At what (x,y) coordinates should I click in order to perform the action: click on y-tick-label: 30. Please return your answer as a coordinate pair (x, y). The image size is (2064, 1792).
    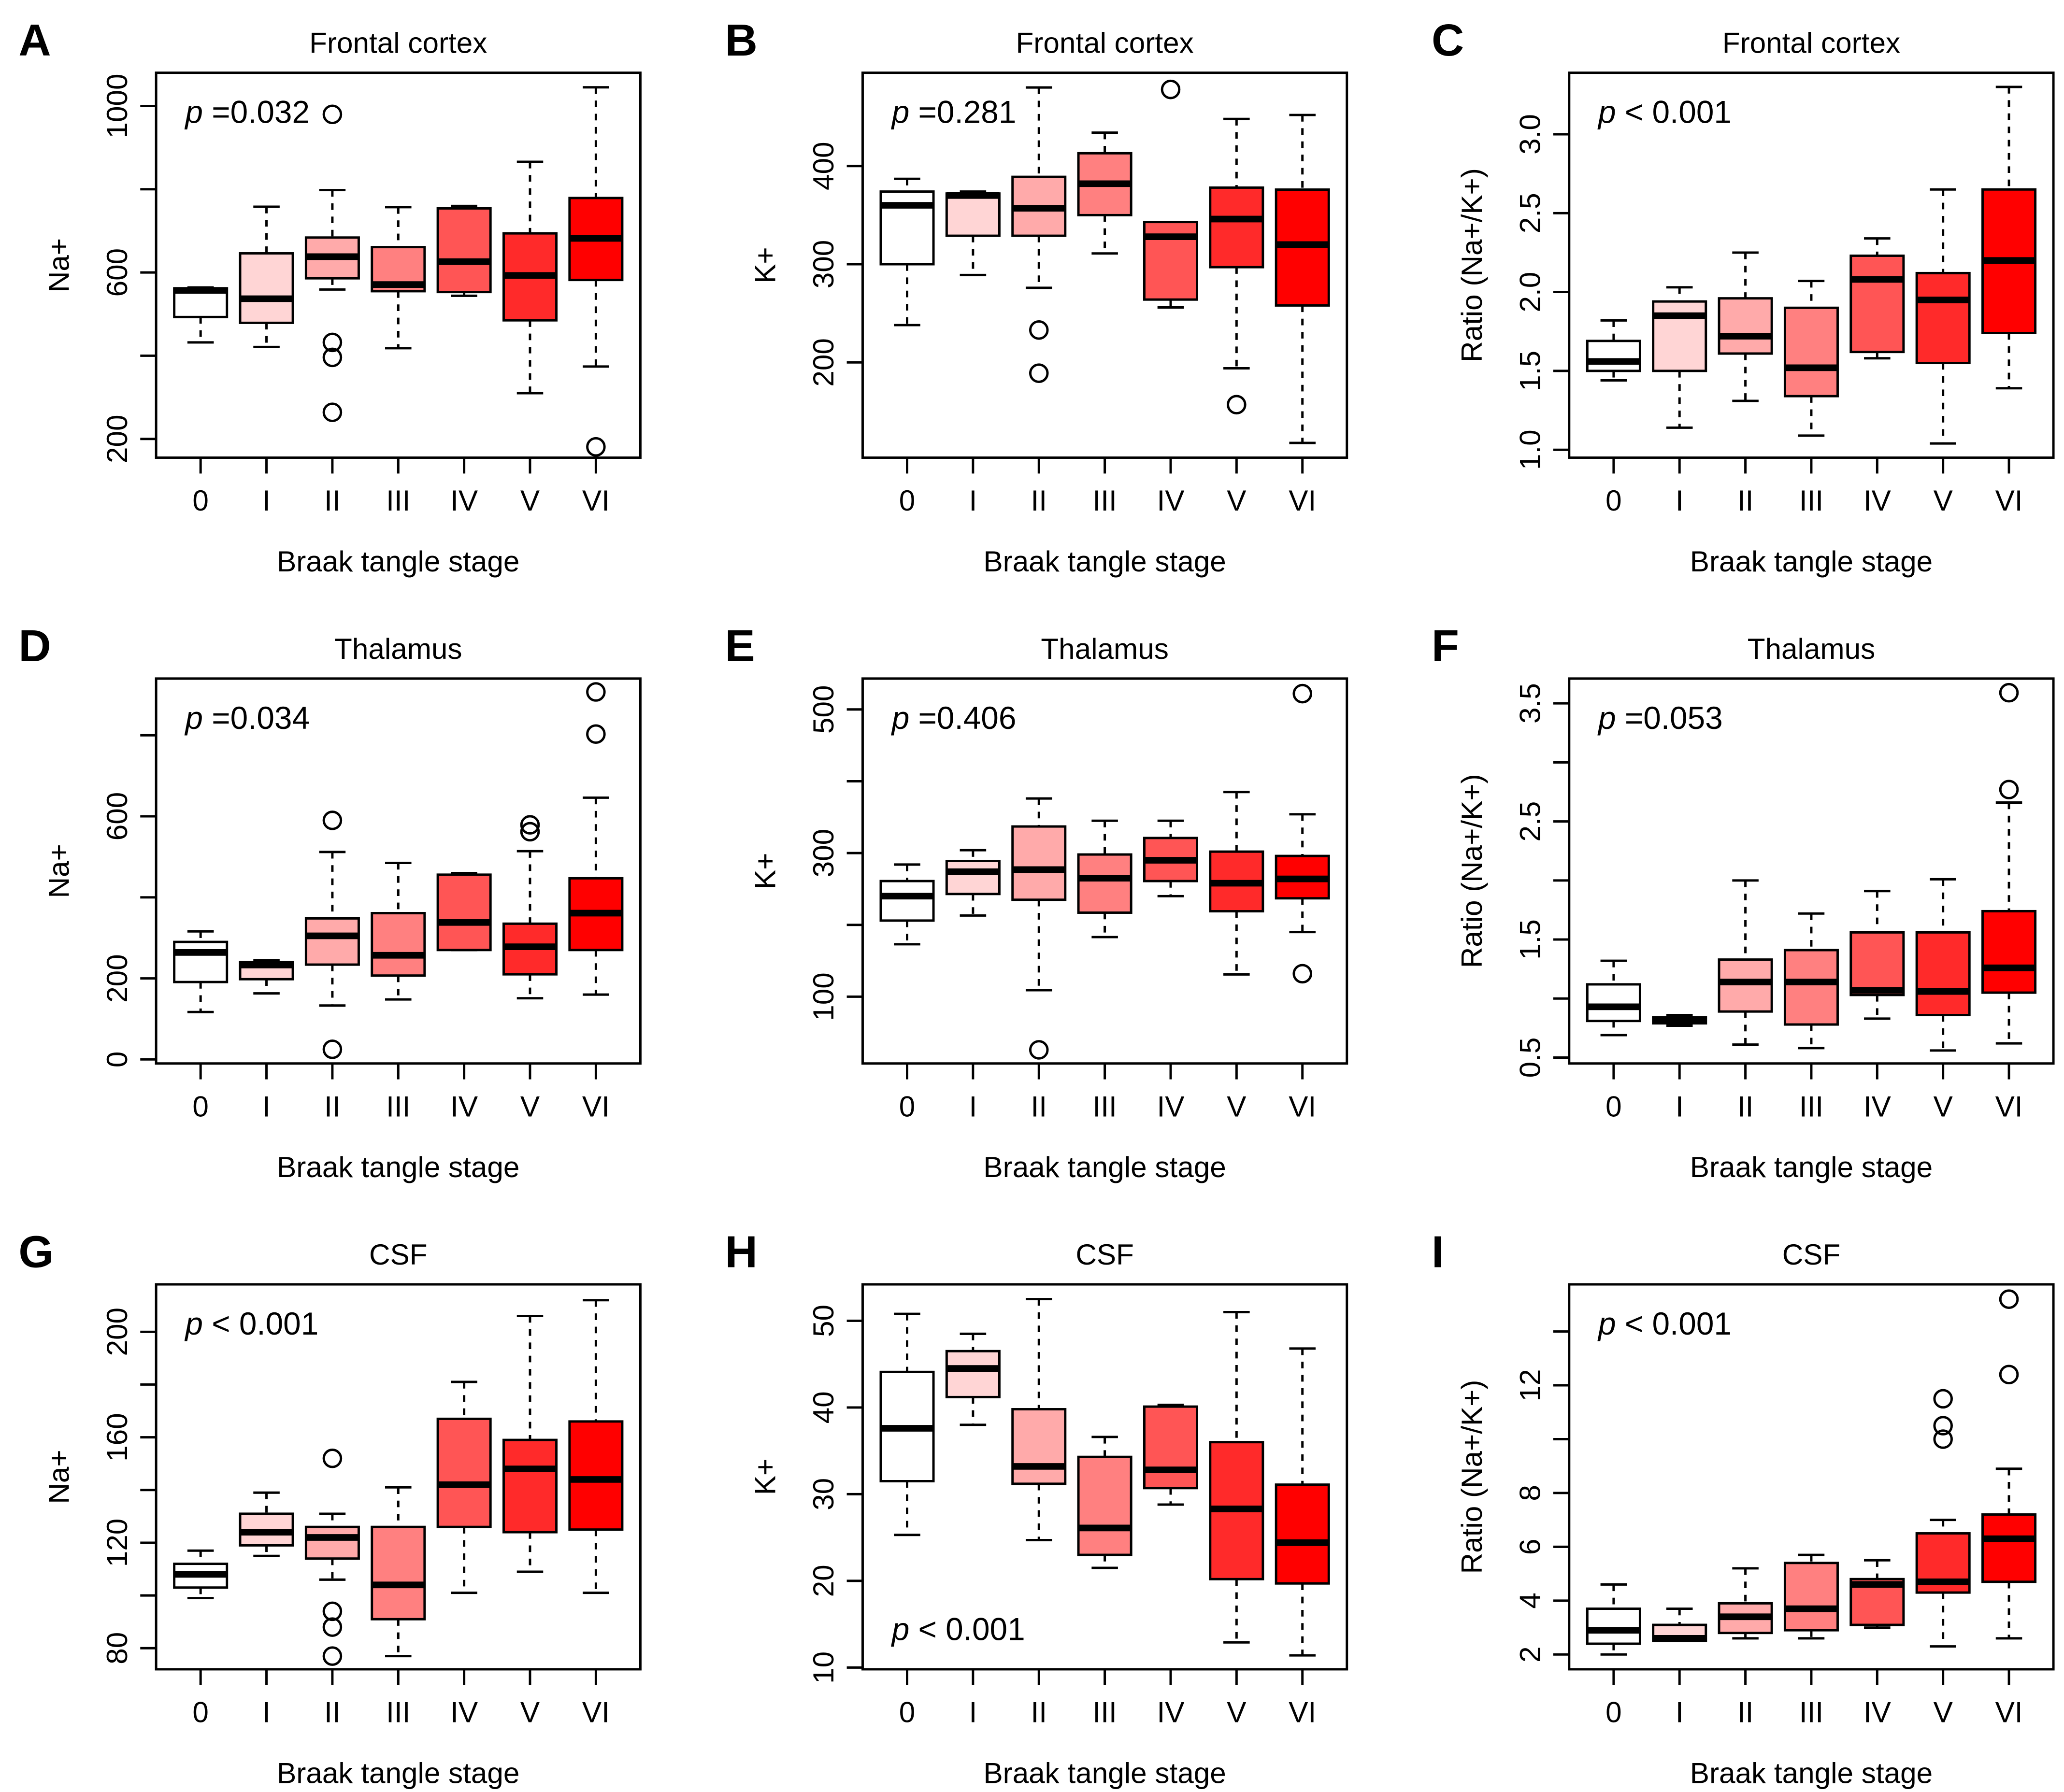
    Looking at the image, I should click on (823, 1494).